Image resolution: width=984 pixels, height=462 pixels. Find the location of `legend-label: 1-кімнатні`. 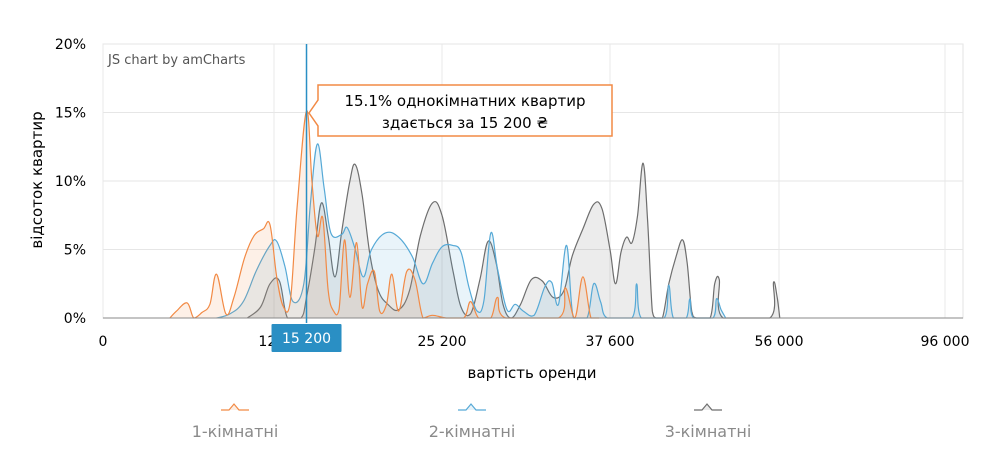

legend-label: 1-кімнатні is located at coordinates (235, 431).